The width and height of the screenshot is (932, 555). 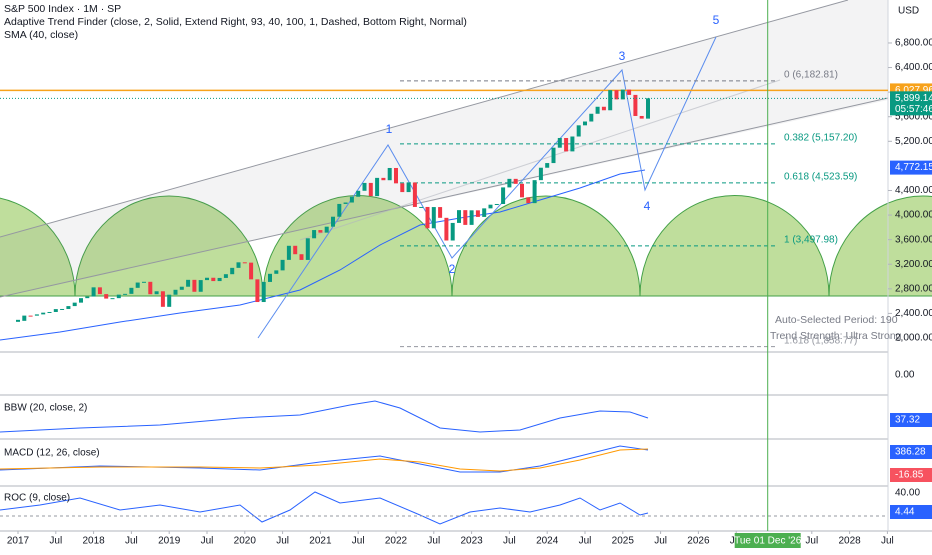 I want to click on x-tick-label: 2019, so click(x=169, y=541).